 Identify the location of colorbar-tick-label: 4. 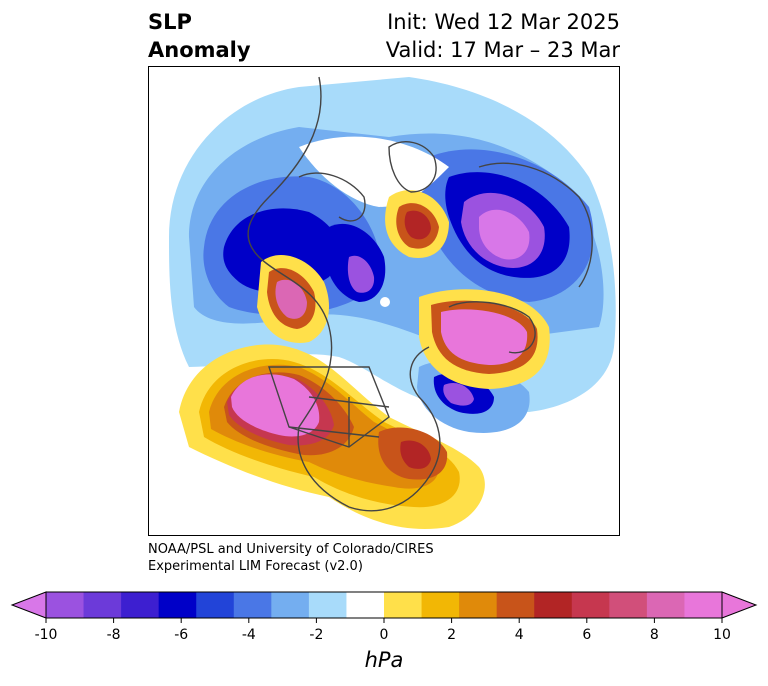
(519, 635).